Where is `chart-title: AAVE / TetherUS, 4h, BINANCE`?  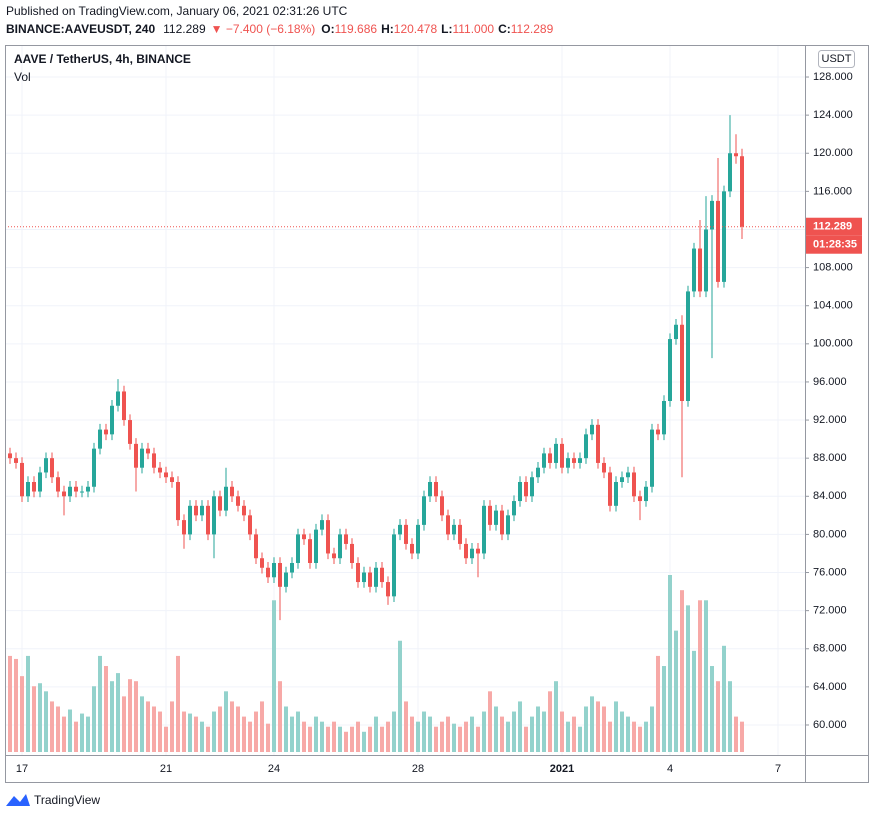
chart-title: AAVE / TetherUS, 4h, BINANCE is located at coordinates (102, 59).